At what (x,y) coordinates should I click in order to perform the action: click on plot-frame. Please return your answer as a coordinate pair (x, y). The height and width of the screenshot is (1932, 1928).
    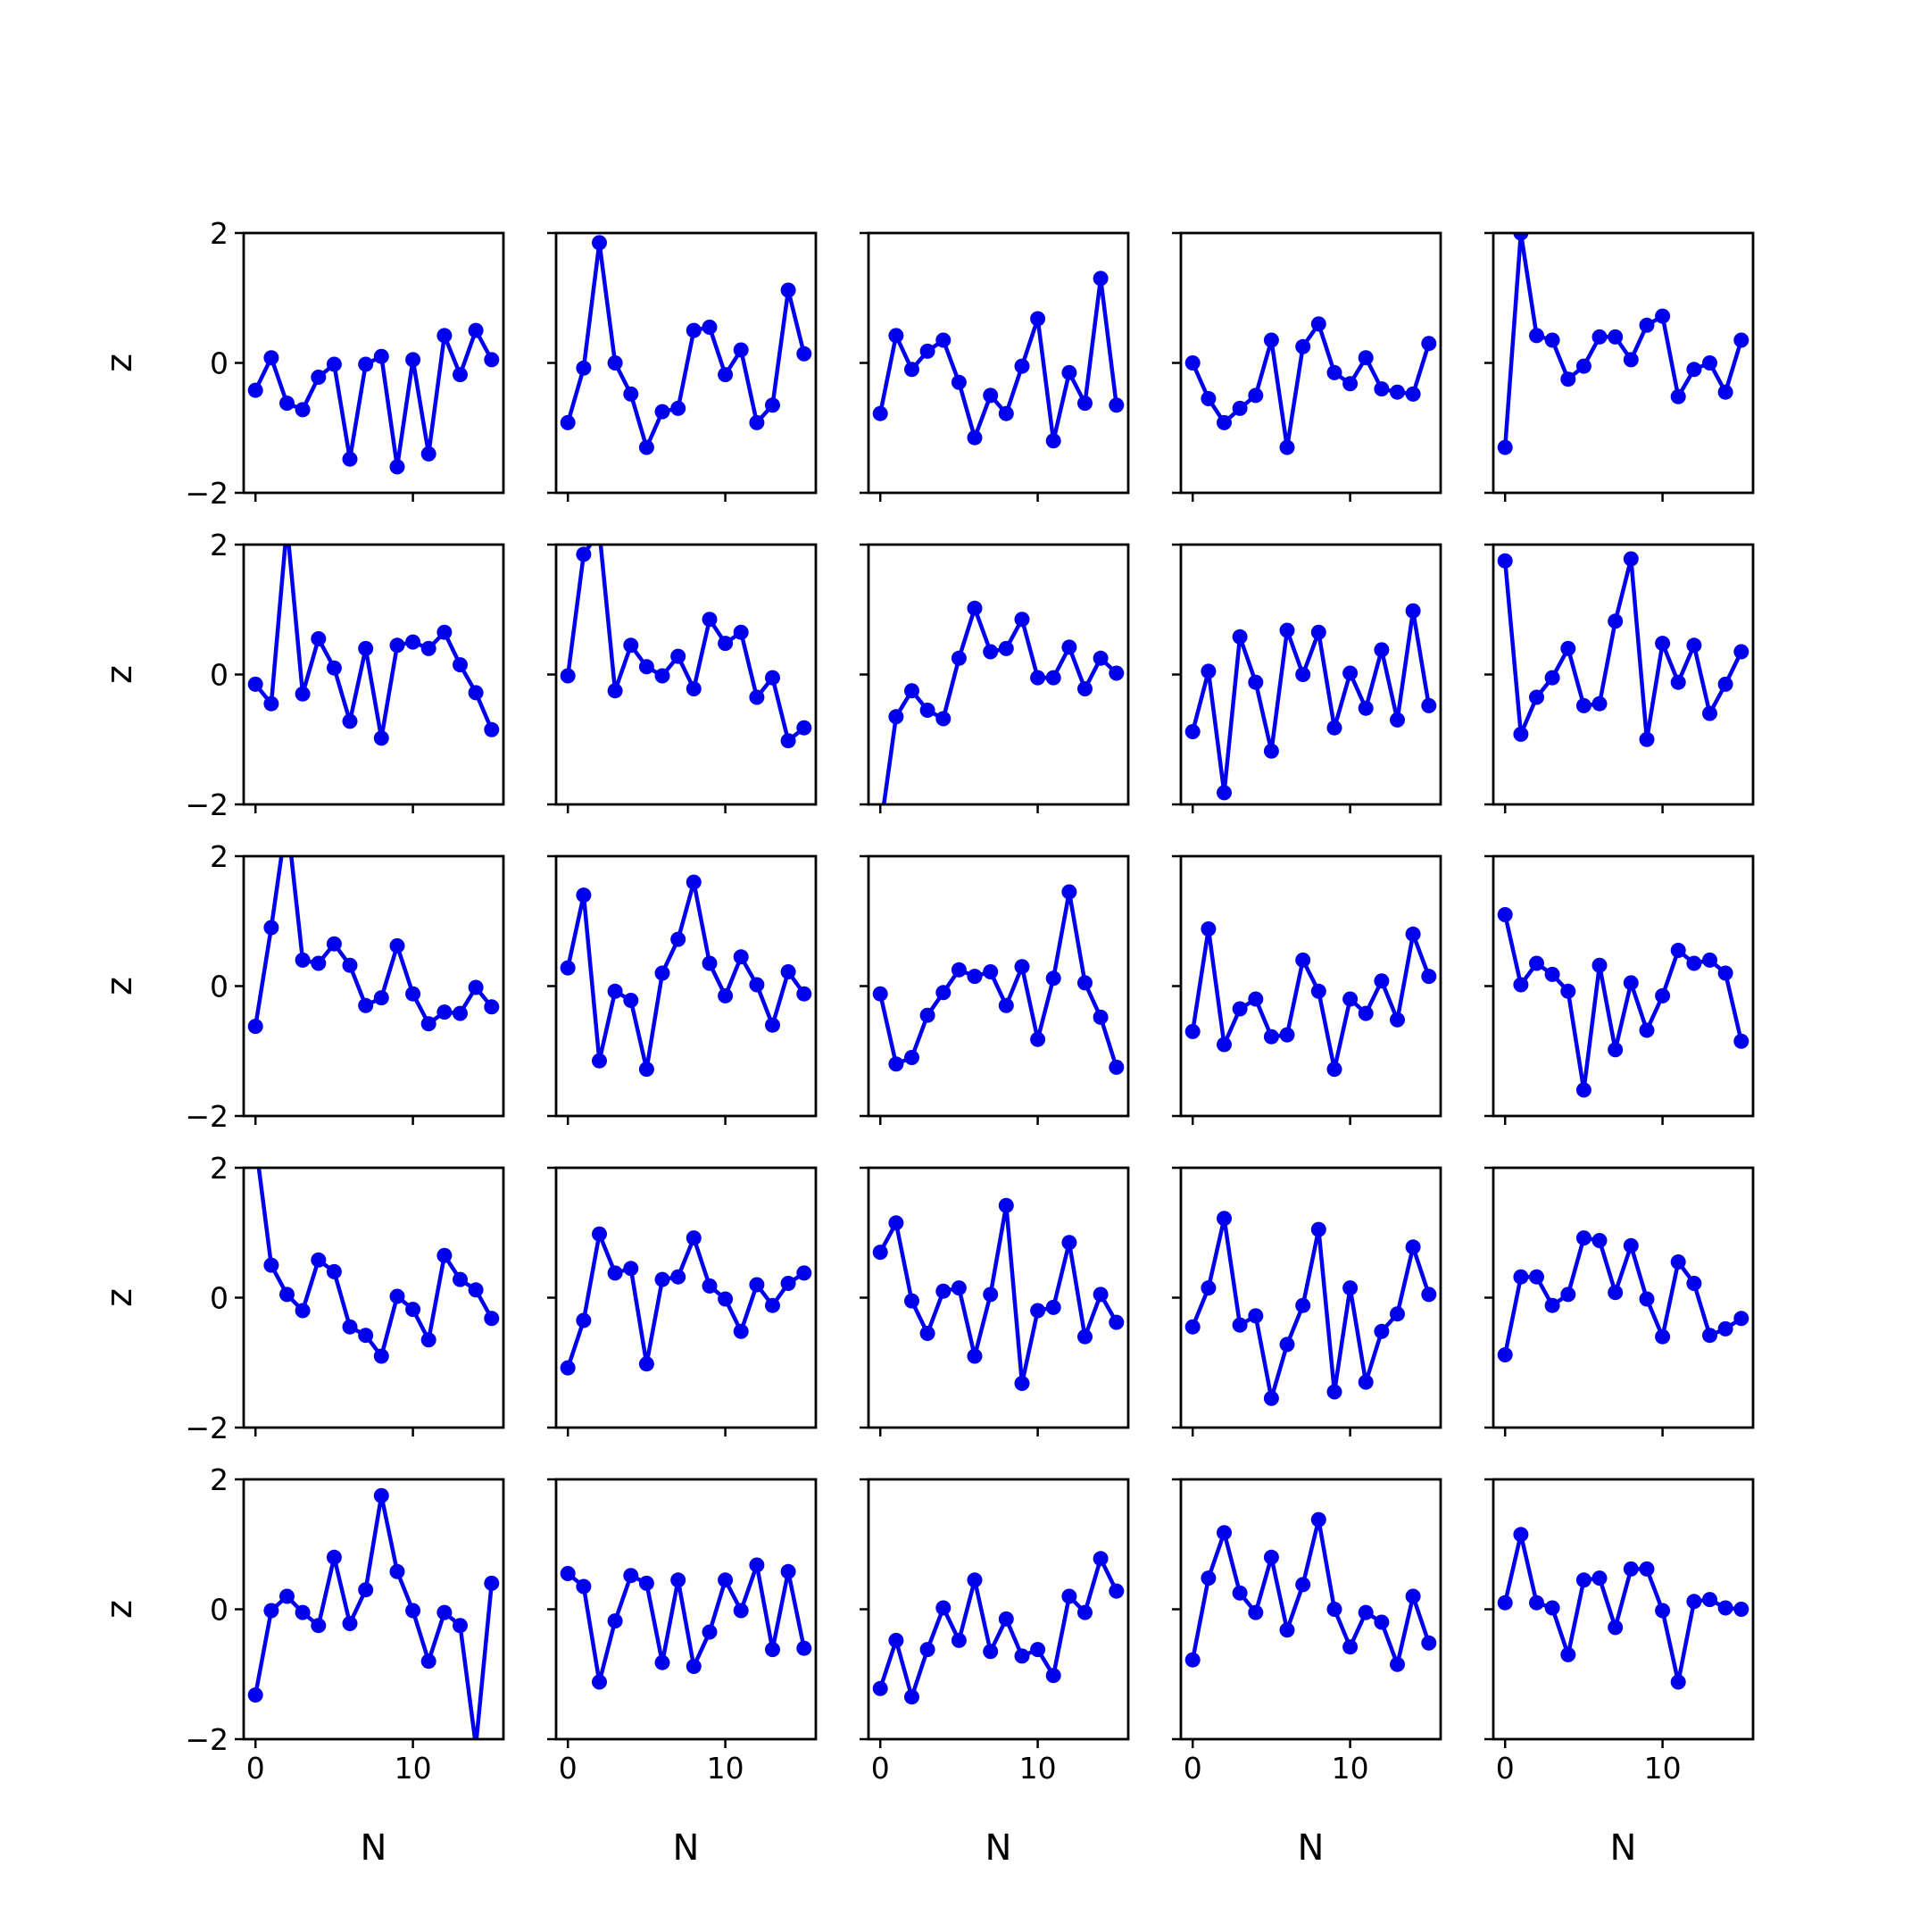
    Looking at the image, I should click on (1311, 363).